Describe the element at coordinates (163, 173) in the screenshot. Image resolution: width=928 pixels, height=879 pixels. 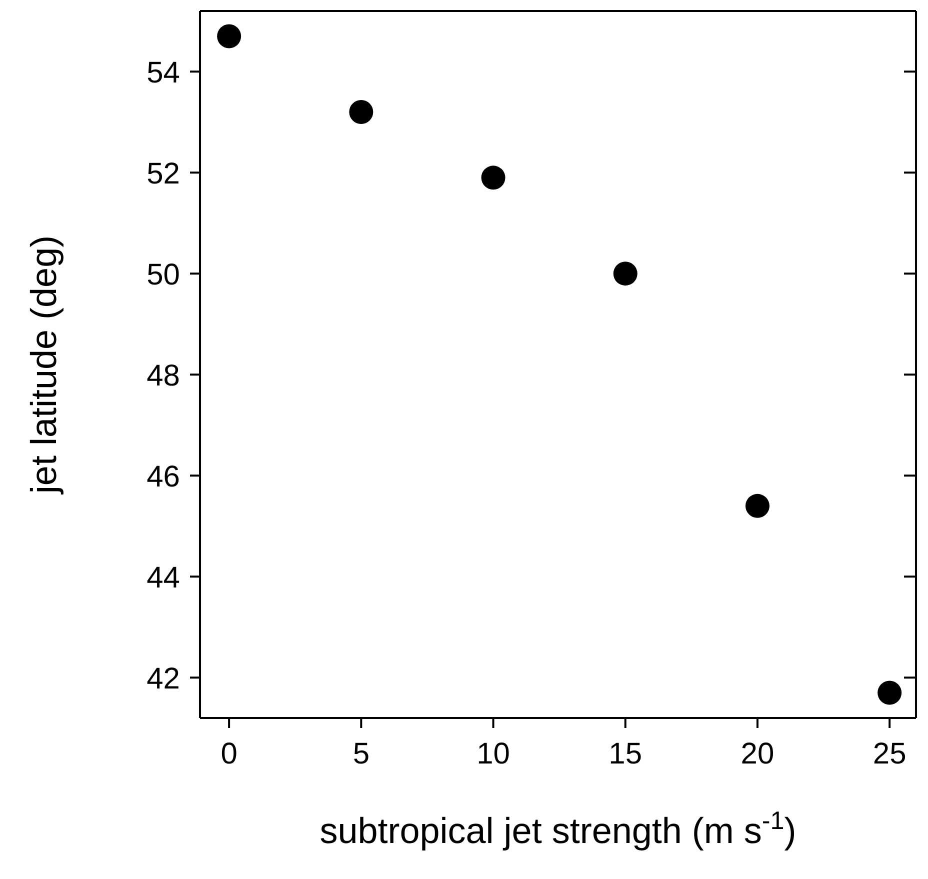
I see `y-tick-label: 52` at that location.